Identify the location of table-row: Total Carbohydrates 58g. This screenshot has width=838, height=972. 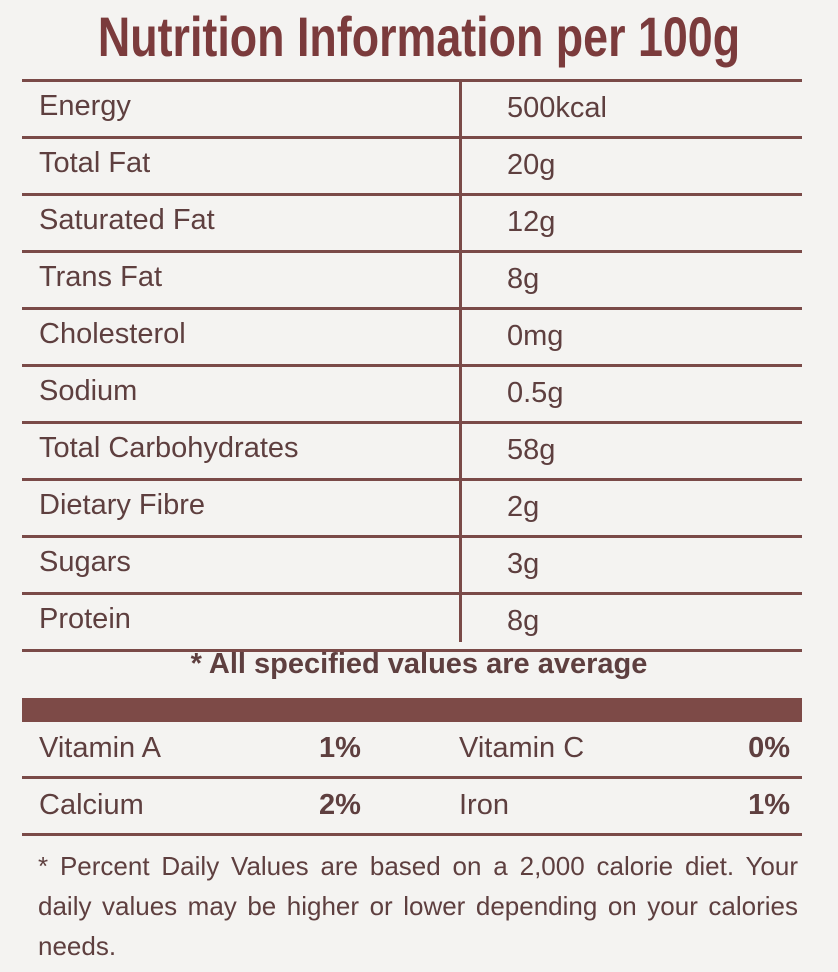
(412, 449).